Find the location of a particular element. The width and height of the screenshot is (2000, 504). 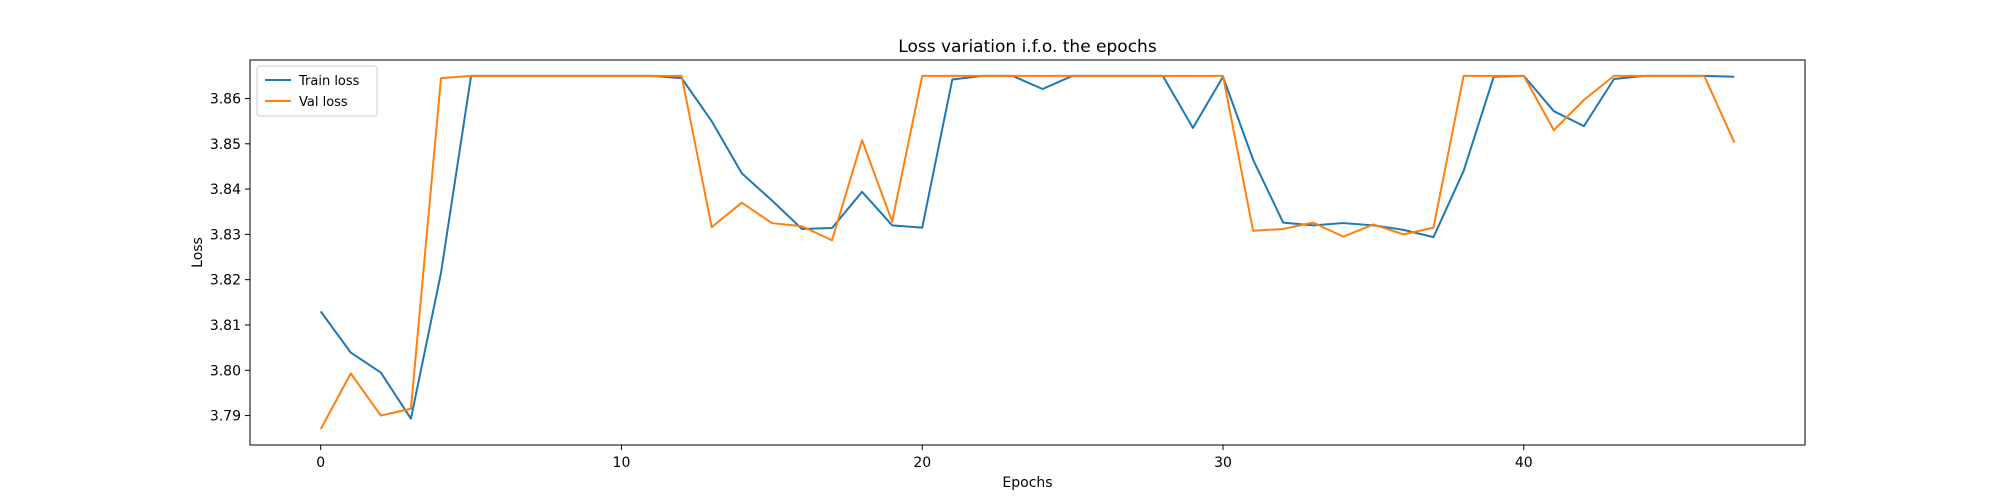

y-tick-label: 3.84 is located at coordinates (225, 190).